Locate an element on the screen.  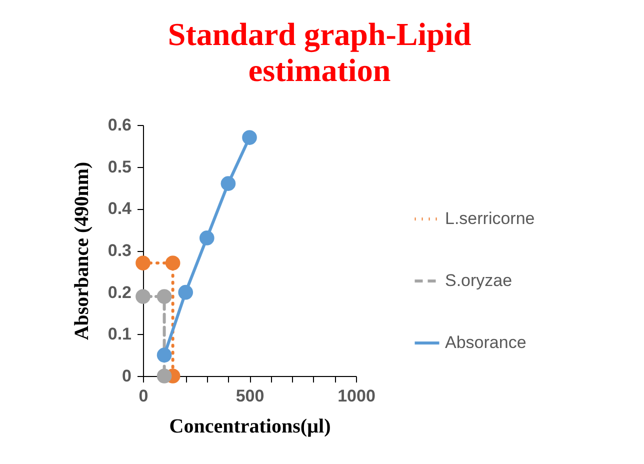
y-tick-label: 0.4 is located at coordinates (120, 208).